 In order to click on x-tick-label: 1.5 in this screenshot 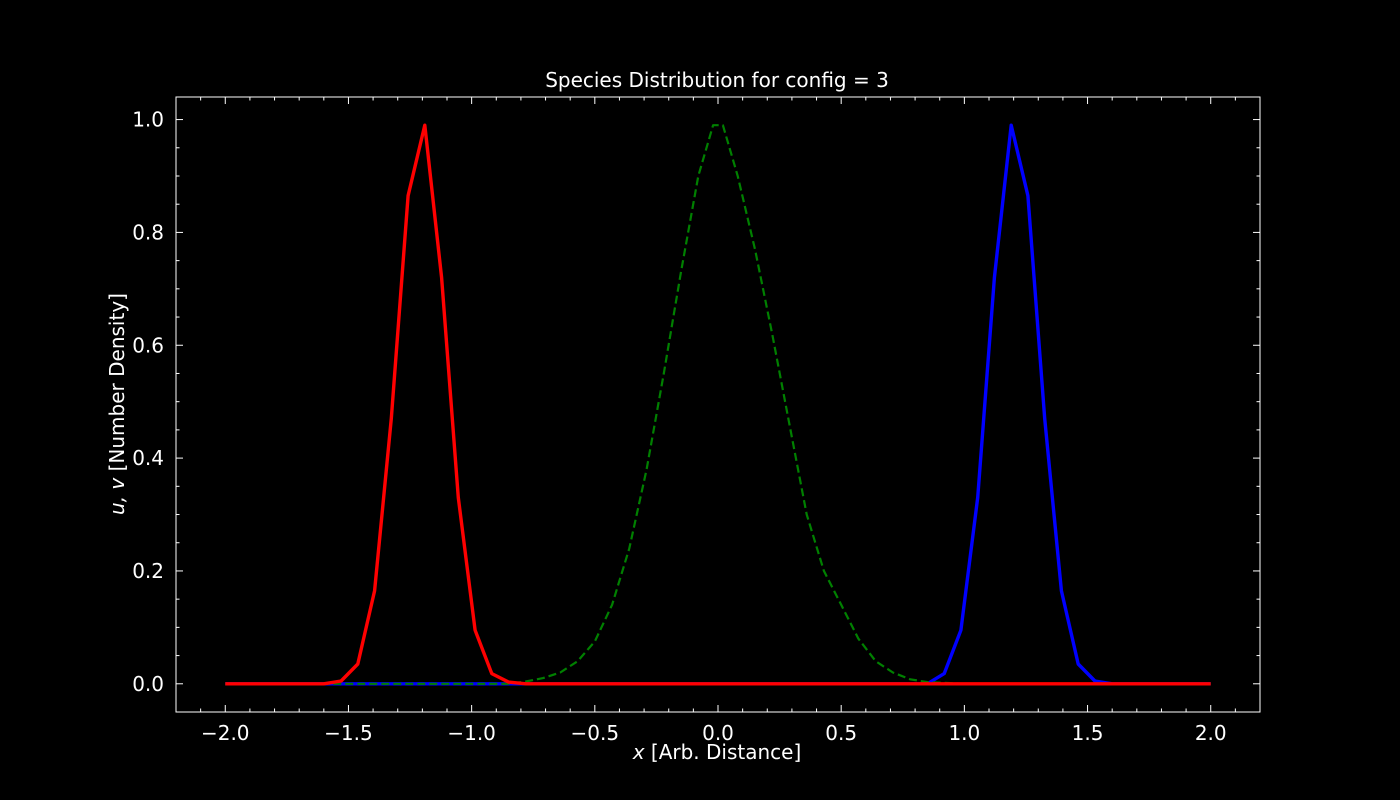, I will do `click(1088, 733)`.